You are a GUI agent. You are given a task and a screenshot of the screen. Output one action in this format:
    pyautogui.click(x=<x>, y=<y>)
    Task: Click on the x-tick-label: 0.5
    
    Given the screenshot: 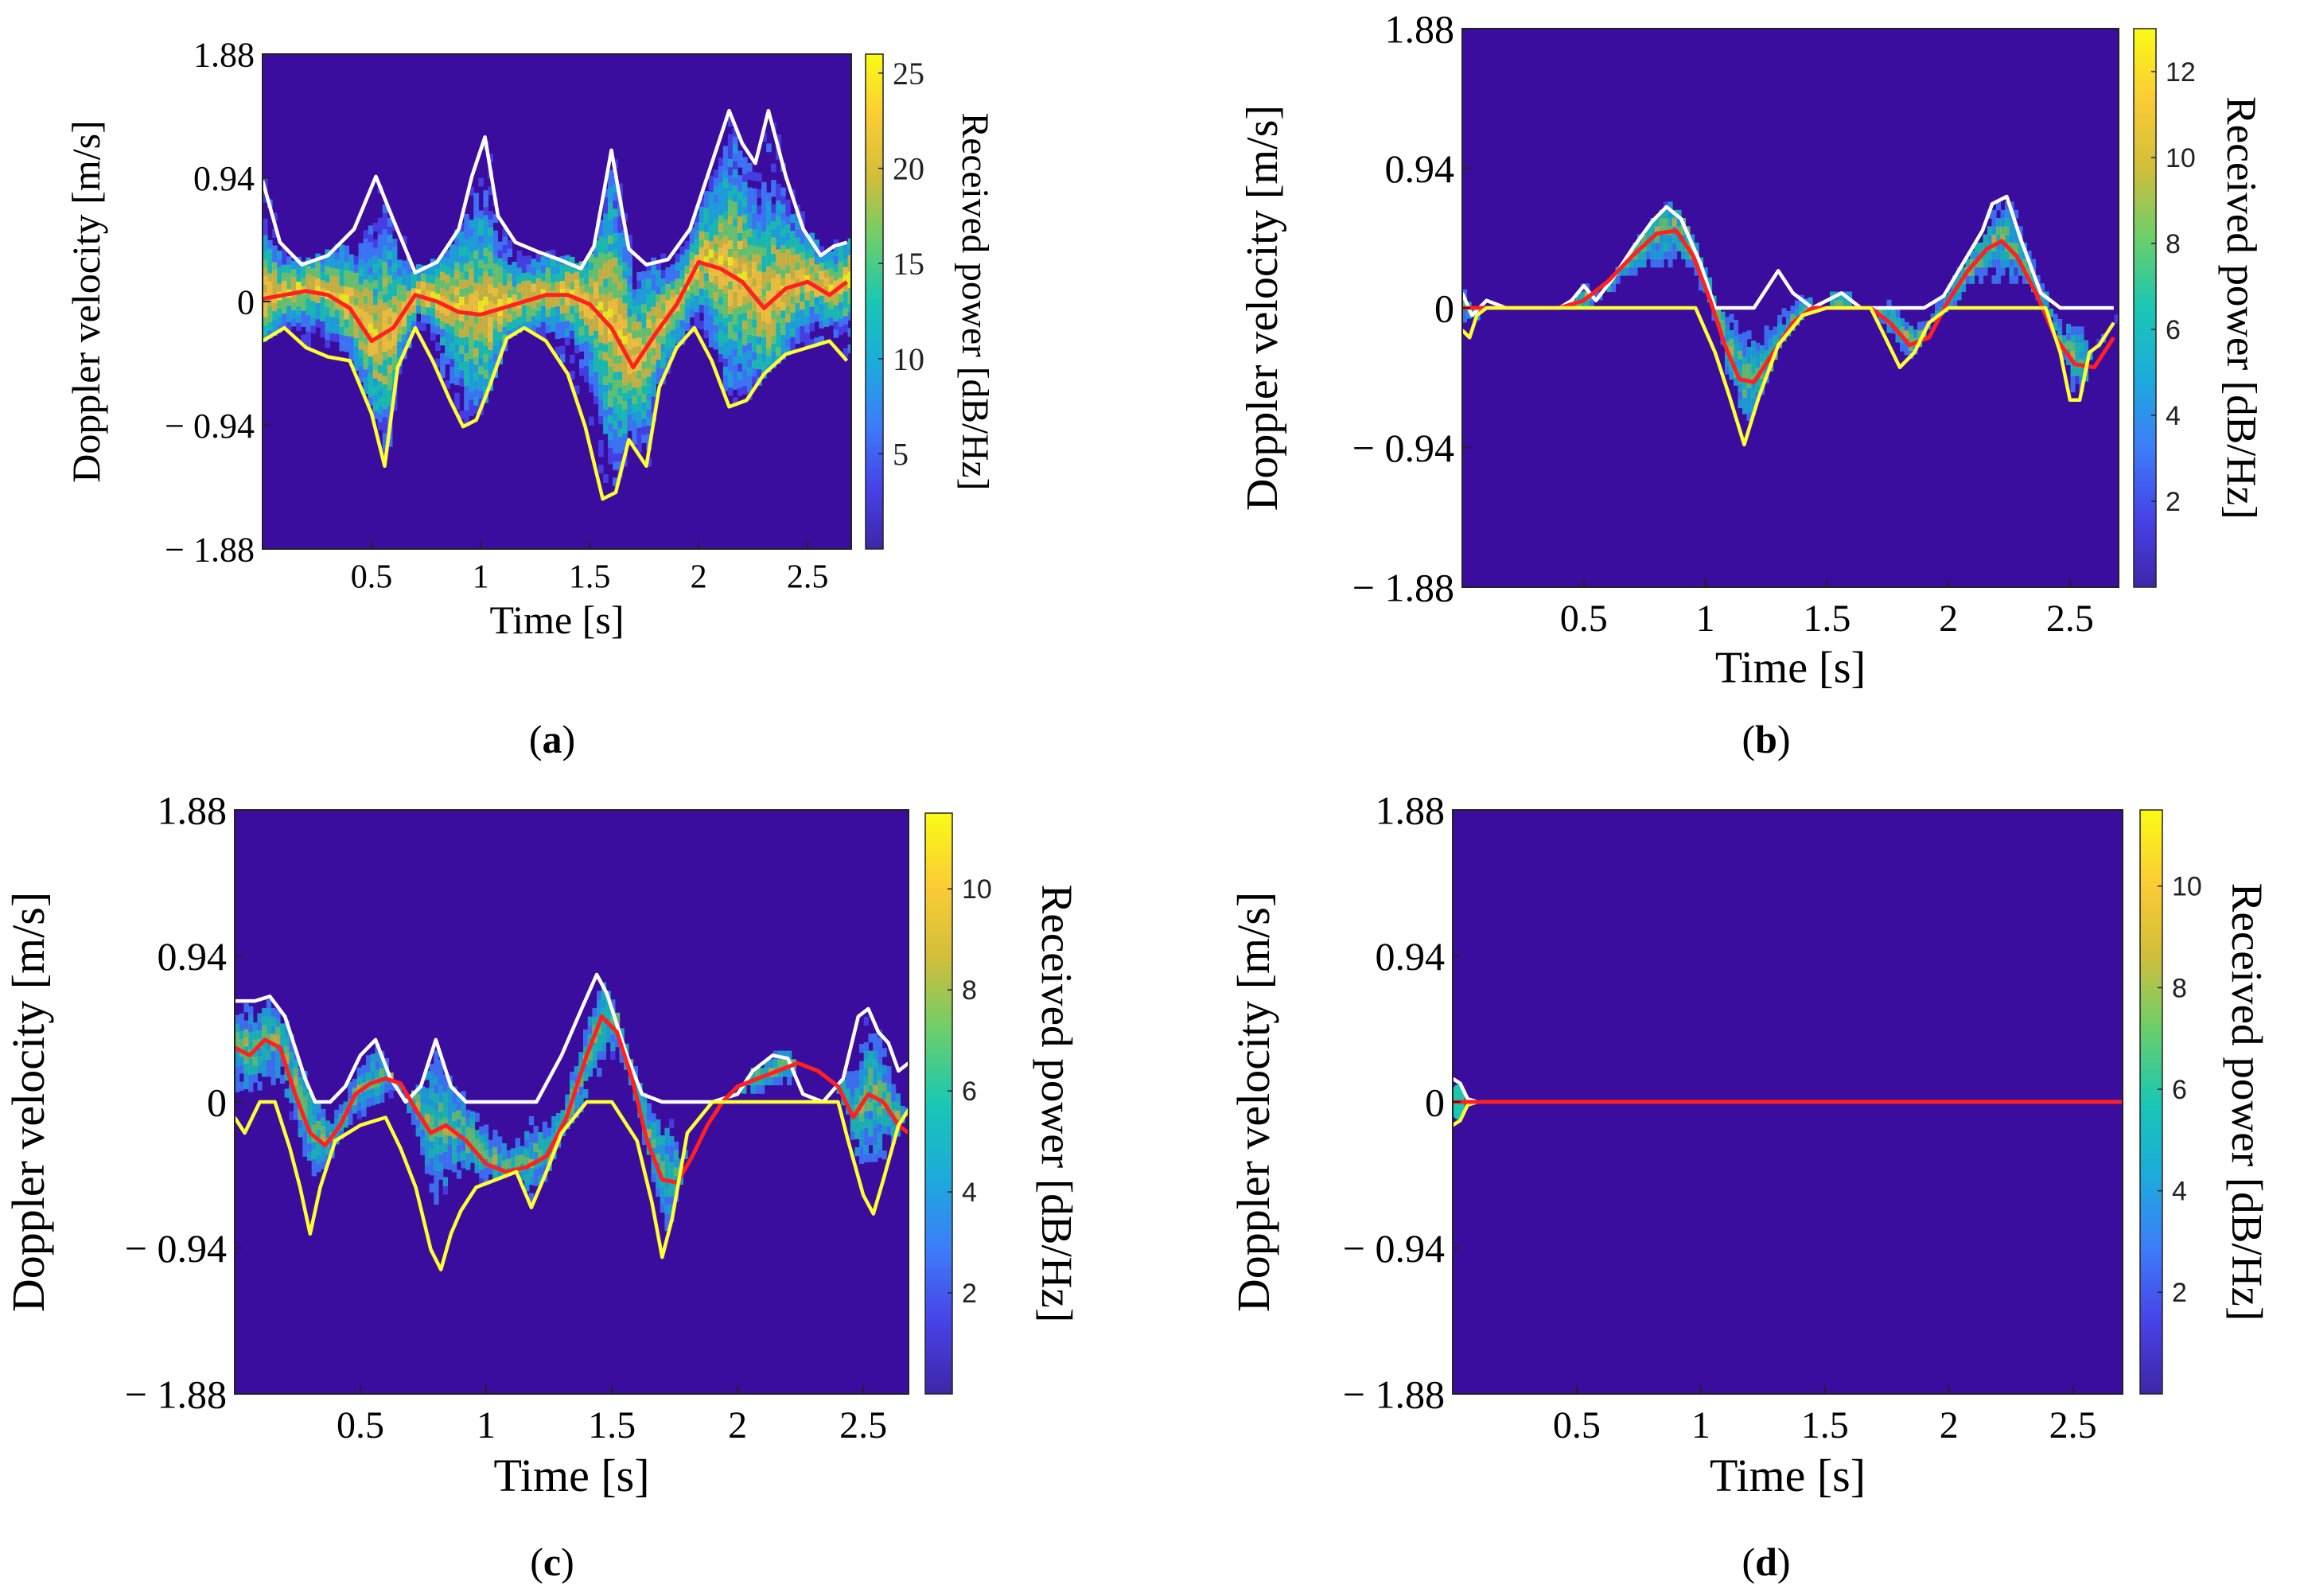 What is the action you would take?
    pyautogui.click(x=1577, y=1425)
    